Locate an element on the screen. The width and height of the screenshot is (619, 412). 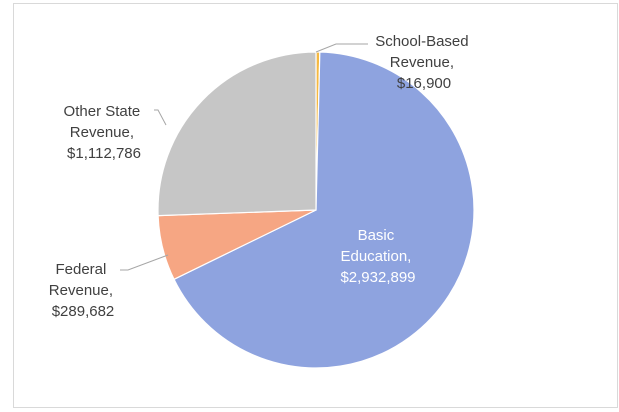
data-label-federal-line1: Federal is located at coordinates (80, 269).